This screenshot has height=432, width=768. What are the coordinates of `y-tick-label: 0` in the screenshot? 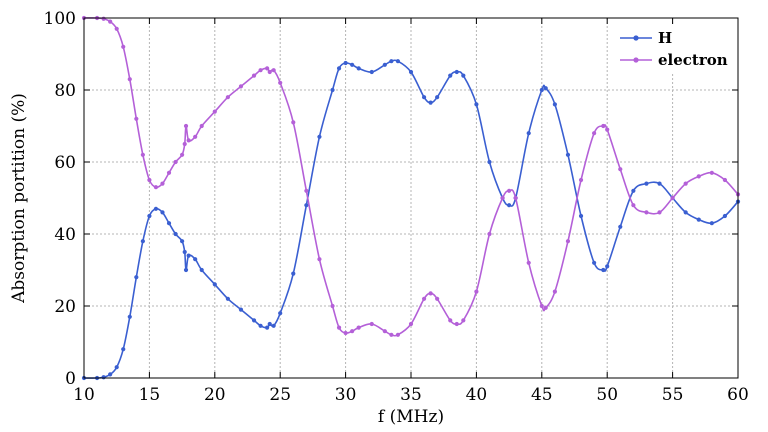 It's located at (70, 379).